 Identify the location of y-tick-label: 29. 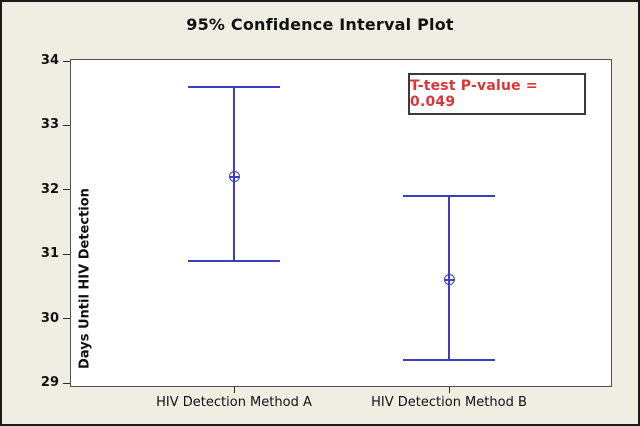
(49, 382).